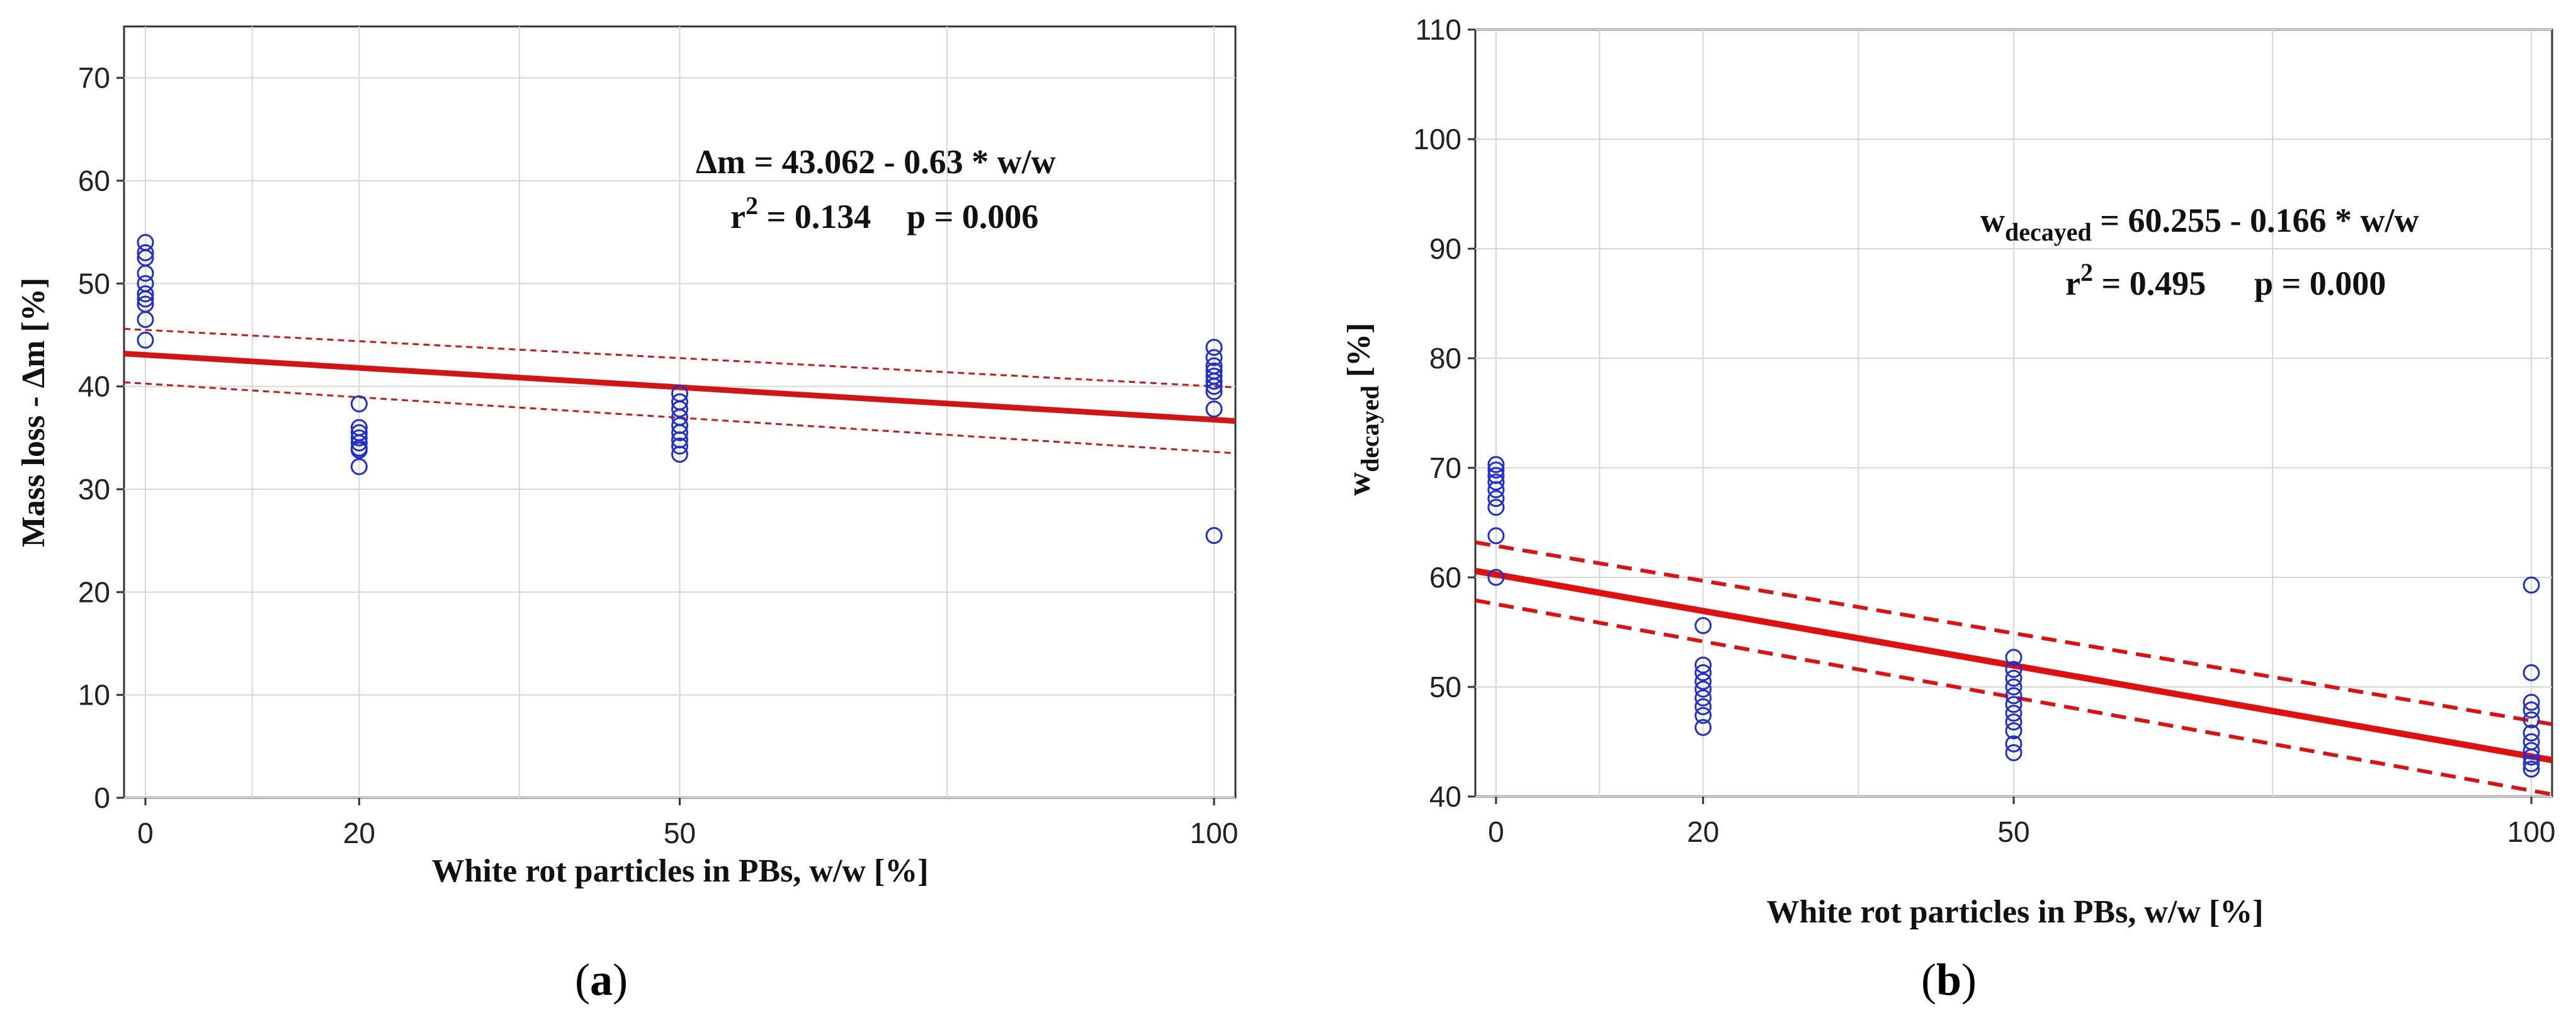 The height and width of the screenshot is (1015, 2576). I want to click on chart-a-r2: r2 = 0.134, so click(800, 213).